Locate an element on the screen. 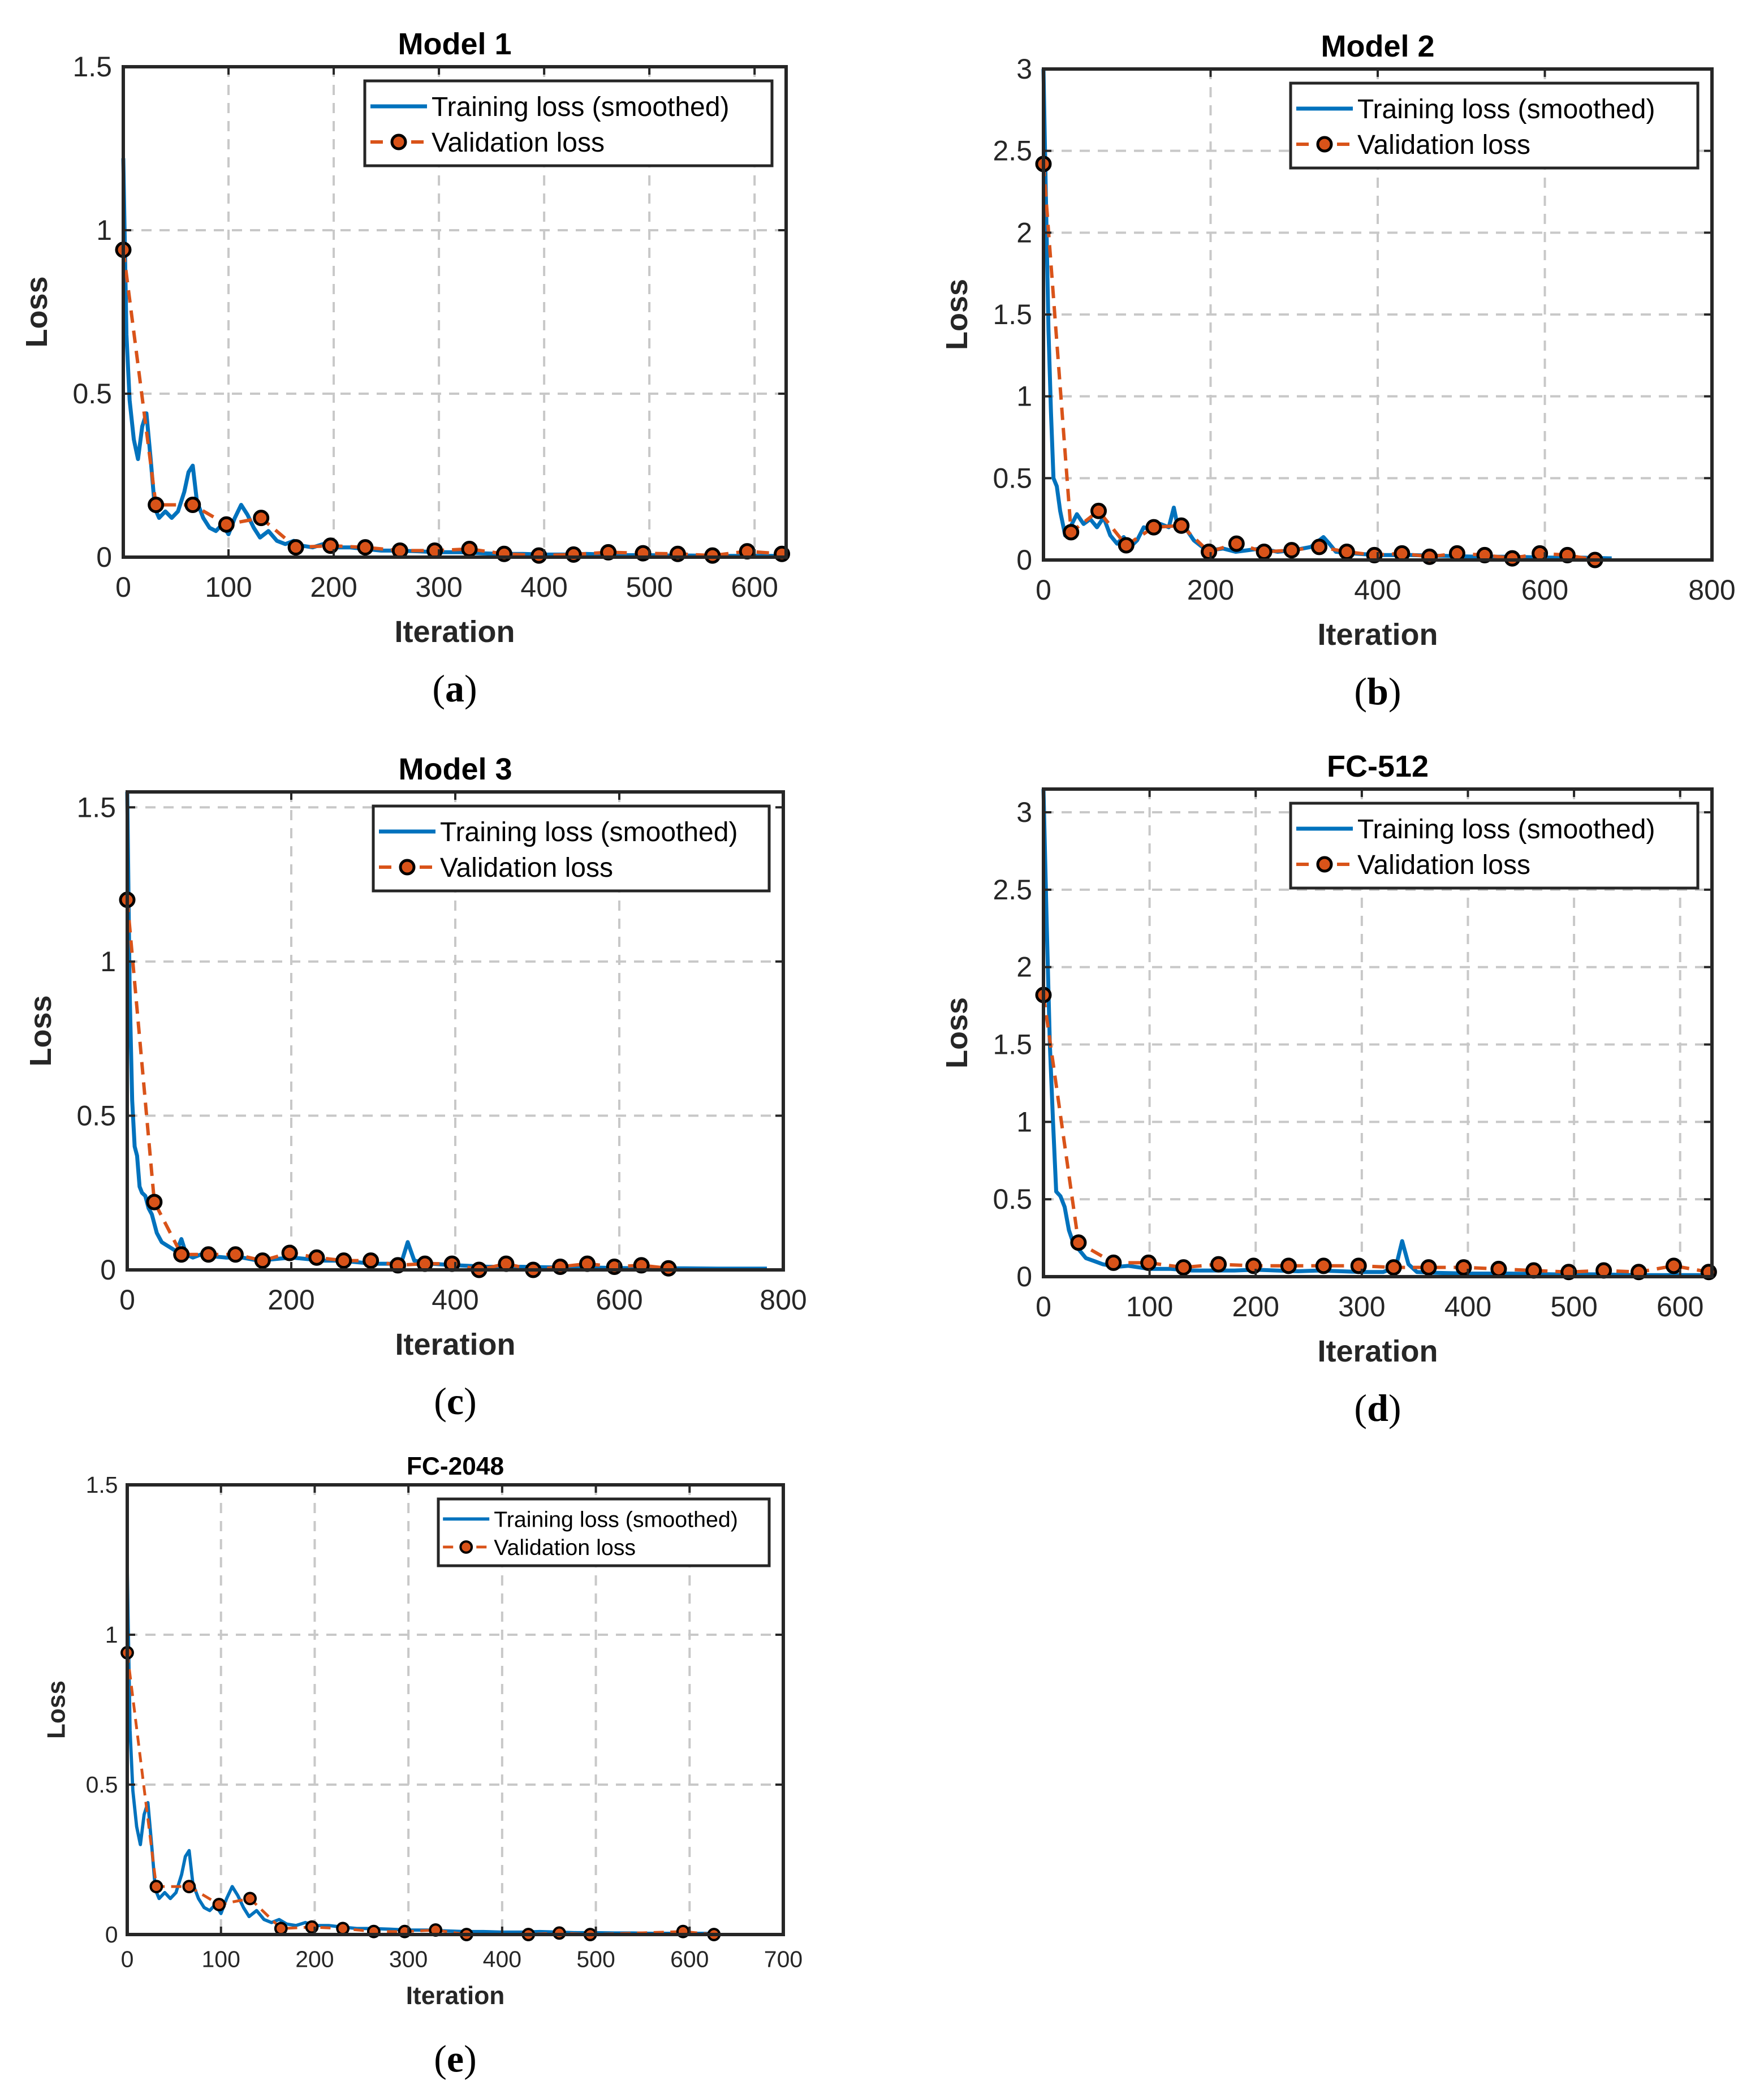 The height and width of the screenshot is (2098, 1764). panel-caption: (d) is located at coordinates (1377, 1407).